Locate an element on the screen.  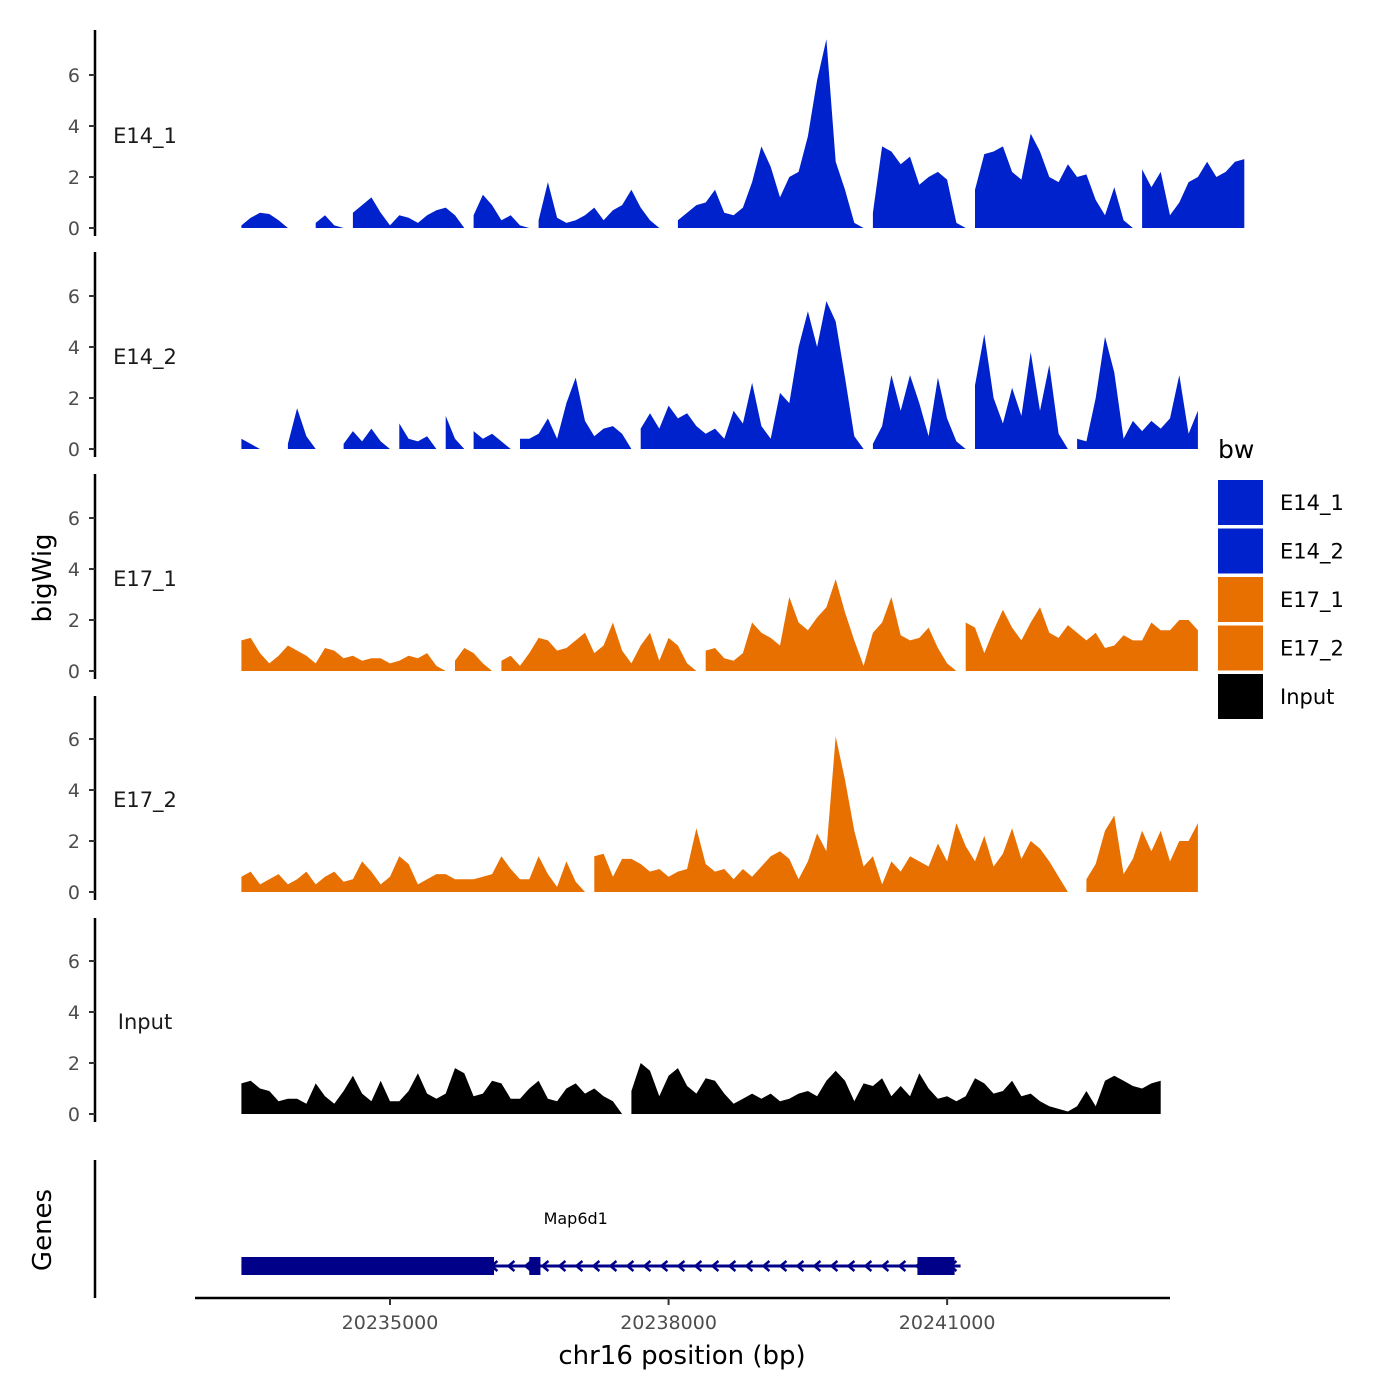
track-label: E14_1 is located at coordinates (145, 136).